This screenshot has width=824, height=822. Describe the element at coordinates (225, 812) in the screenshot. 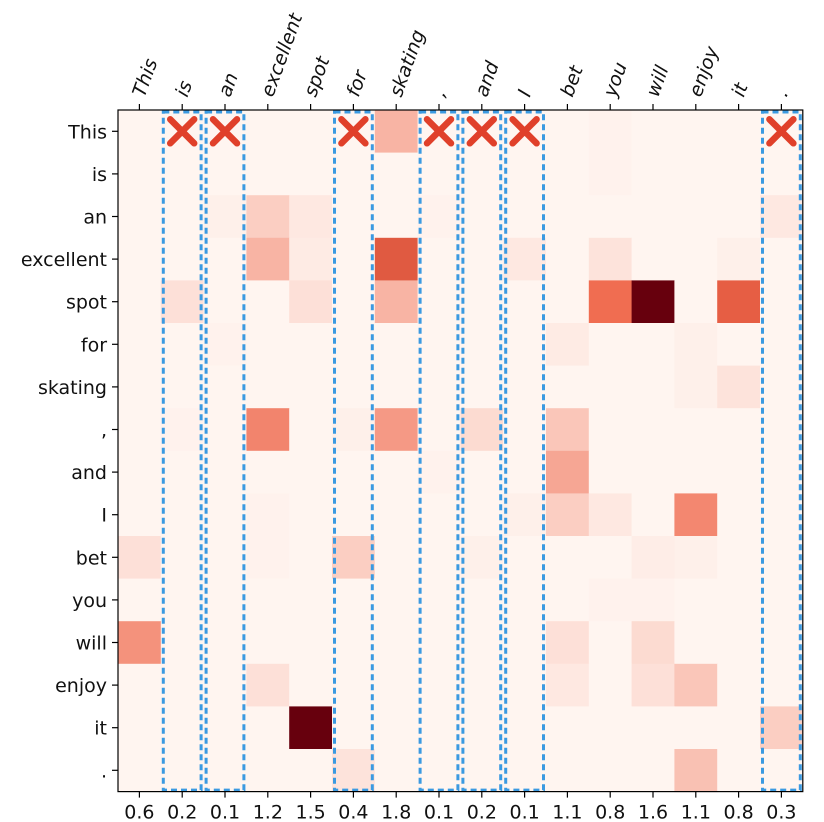

I see `column-score-label: 0.1` at that location.